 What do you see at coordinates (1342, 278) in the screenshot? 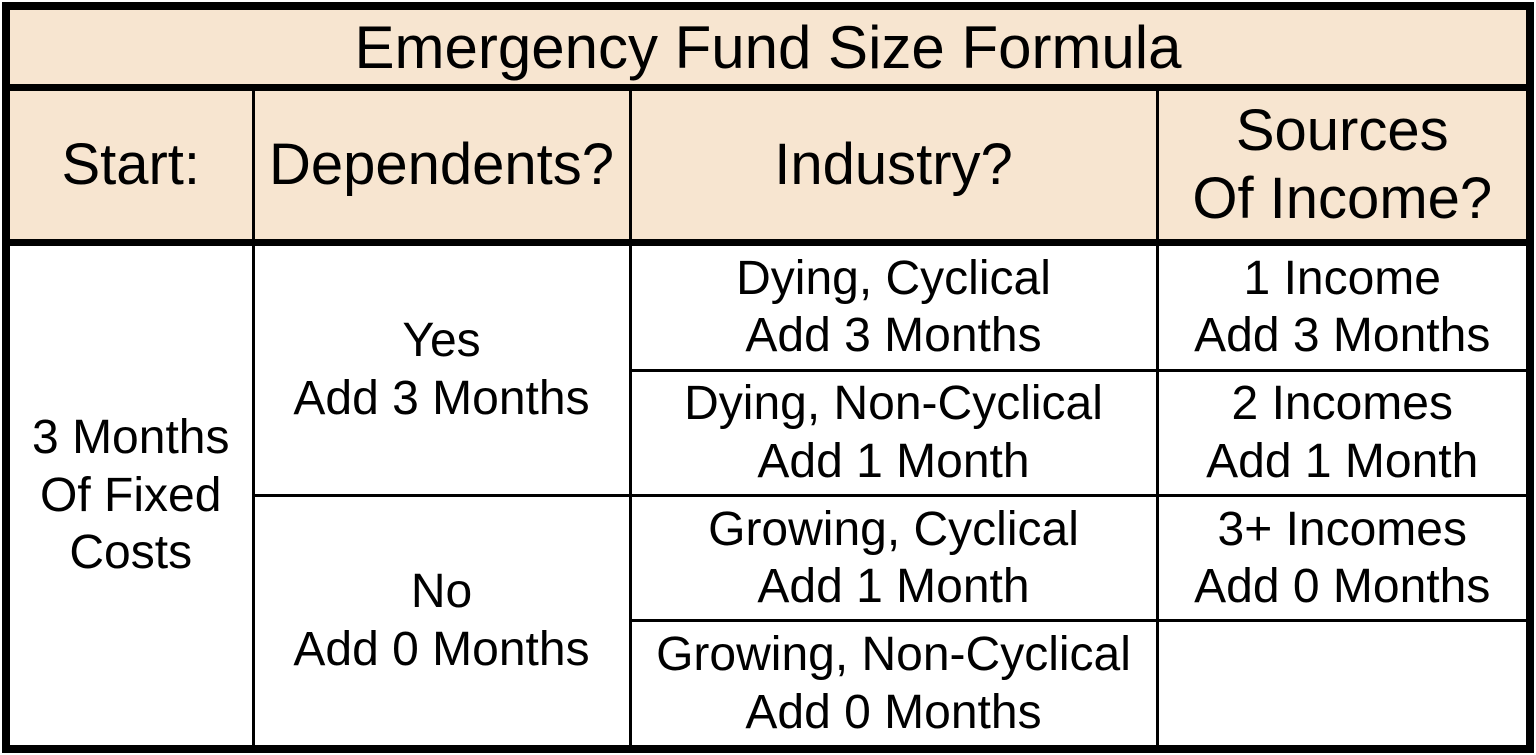
I see `cell-income-1-line1: 1 Income` at bounding box center [1342, 278].